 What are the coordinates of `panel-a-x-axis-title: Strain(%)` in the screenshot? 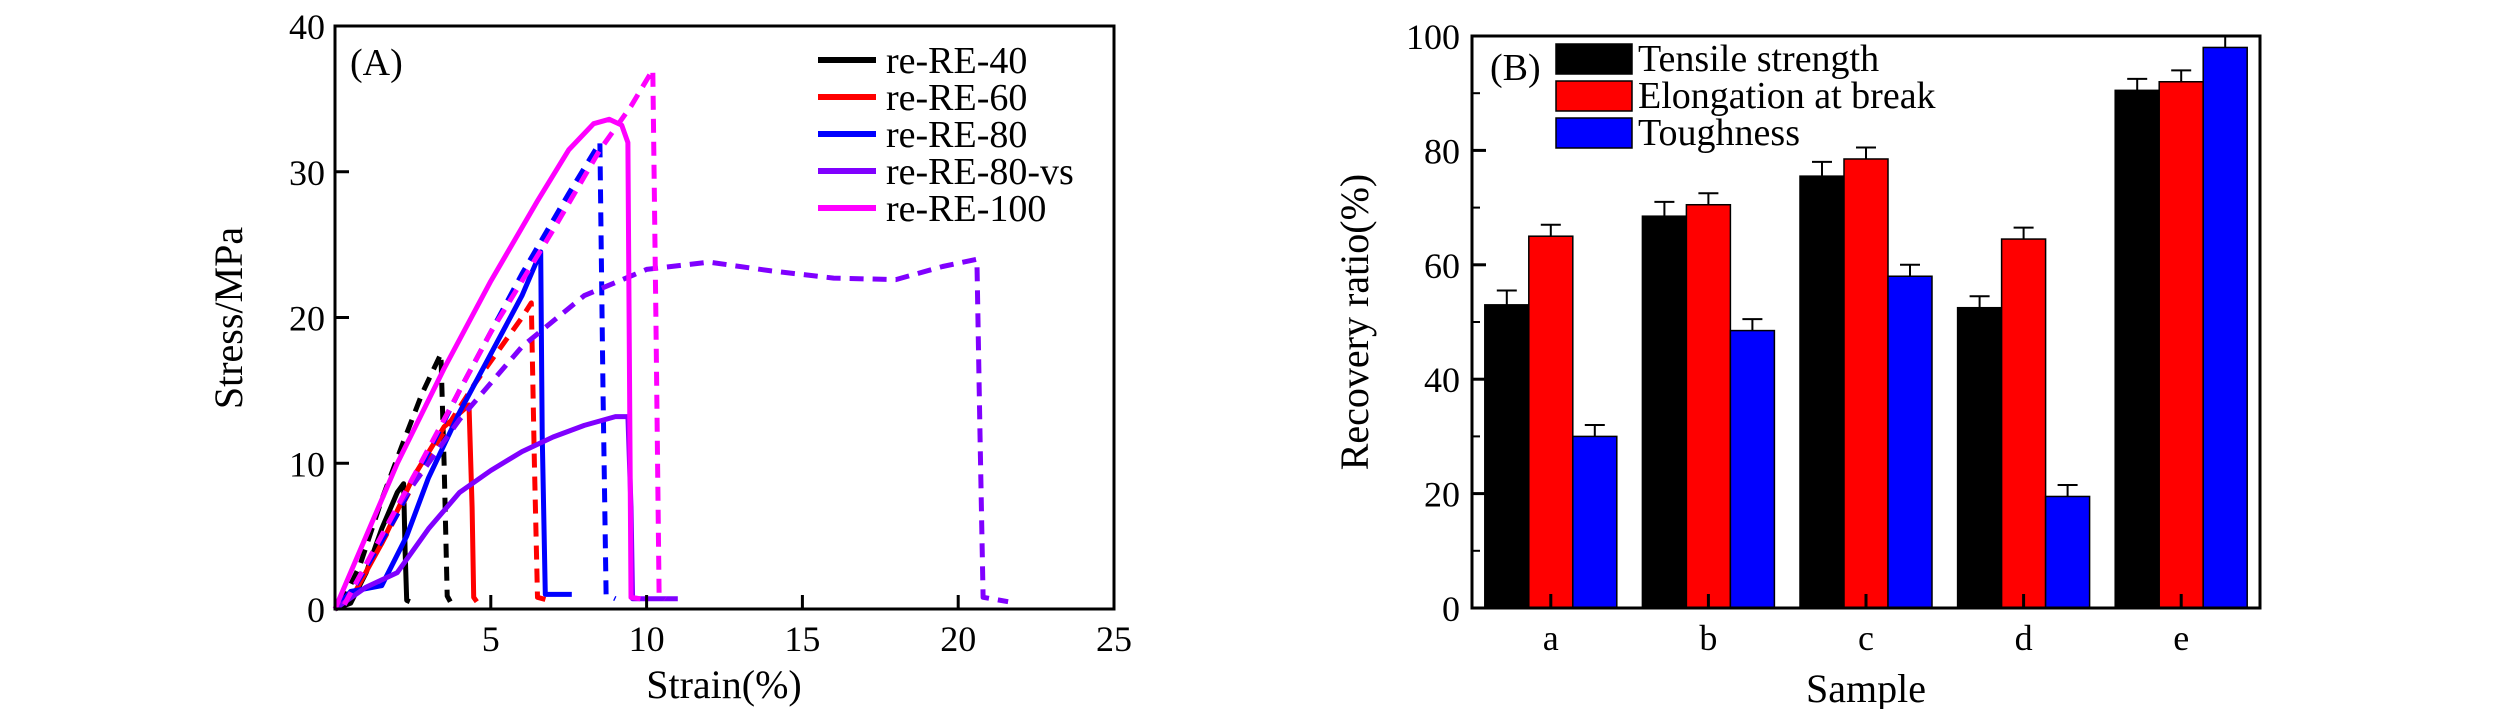 It's located at (724, 684).